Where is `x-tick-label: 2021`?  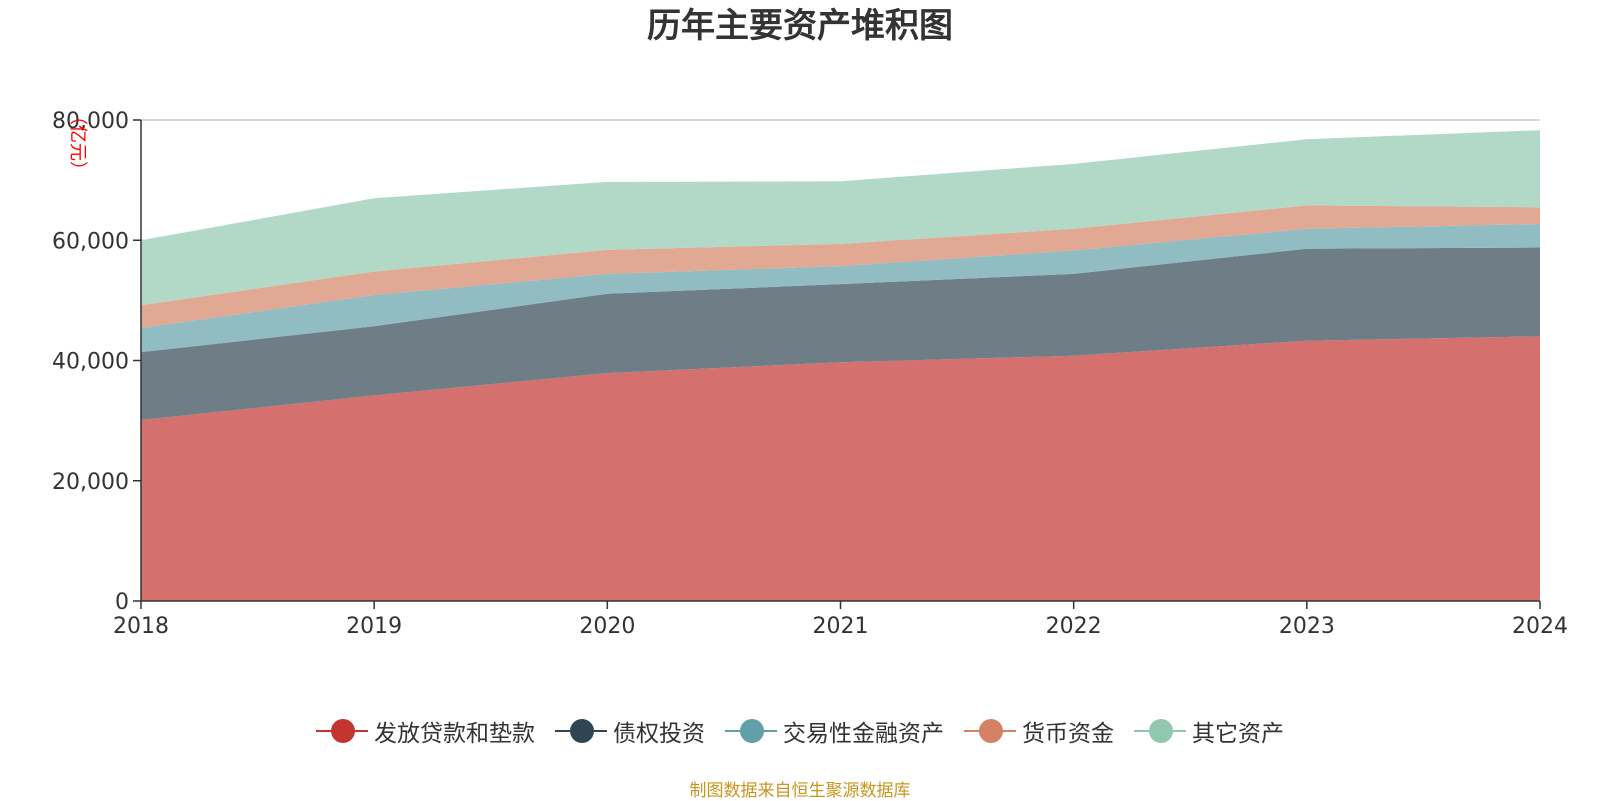
x-tick-label: 2021 is located at coordinates (841, 626).